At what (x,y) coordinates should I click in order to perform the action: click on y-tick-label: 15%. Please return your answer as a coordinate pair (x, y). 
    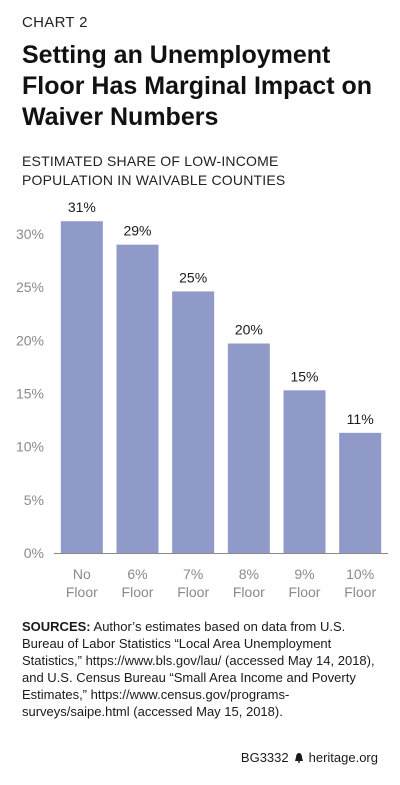
    Looking at the image, I should click on (30, 394).